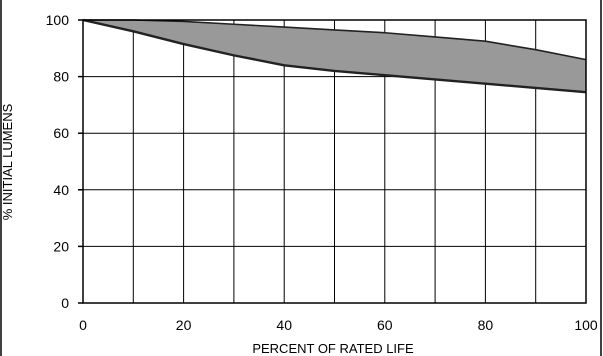  I want to click on y-tick-label: 80, so click(61, 77).